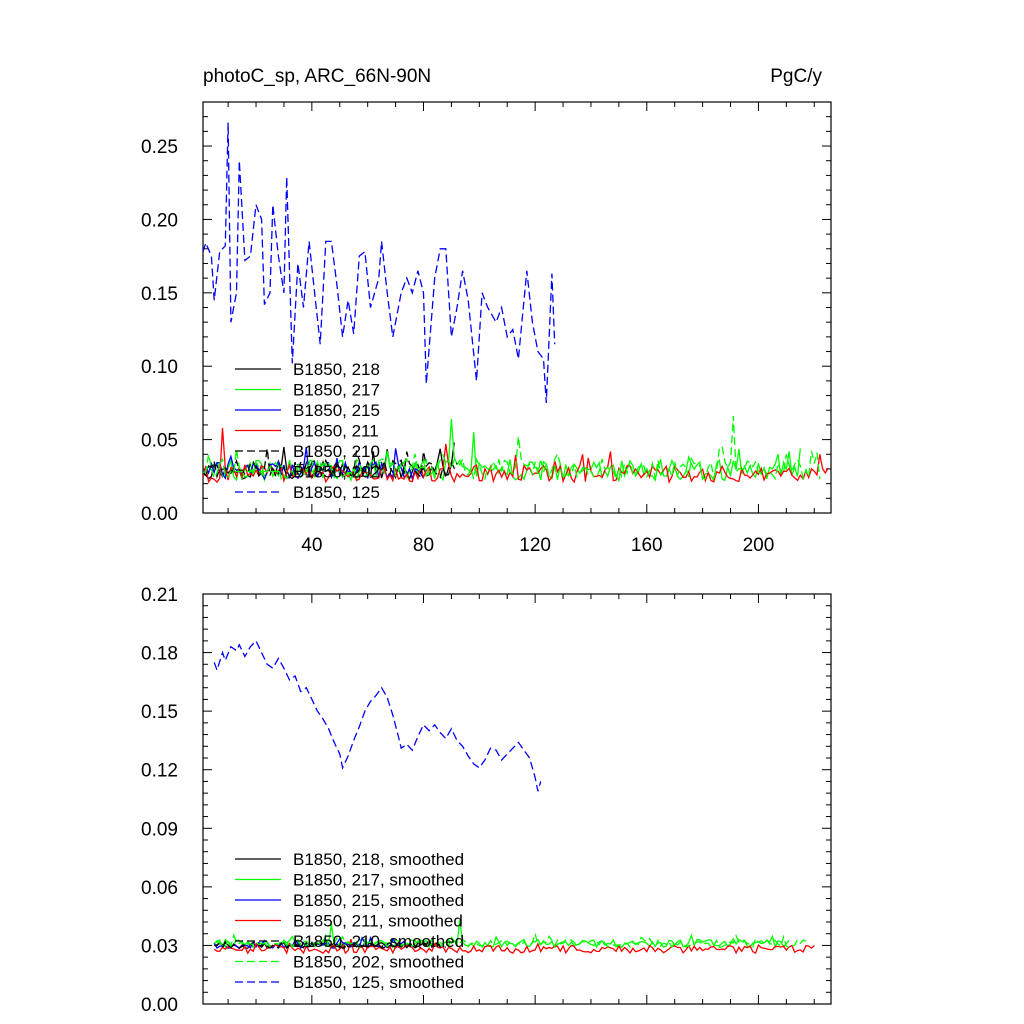  Describe the element at coordinates (796, 76) in the screenshot. I see `units-label: PgC/y` at that location.